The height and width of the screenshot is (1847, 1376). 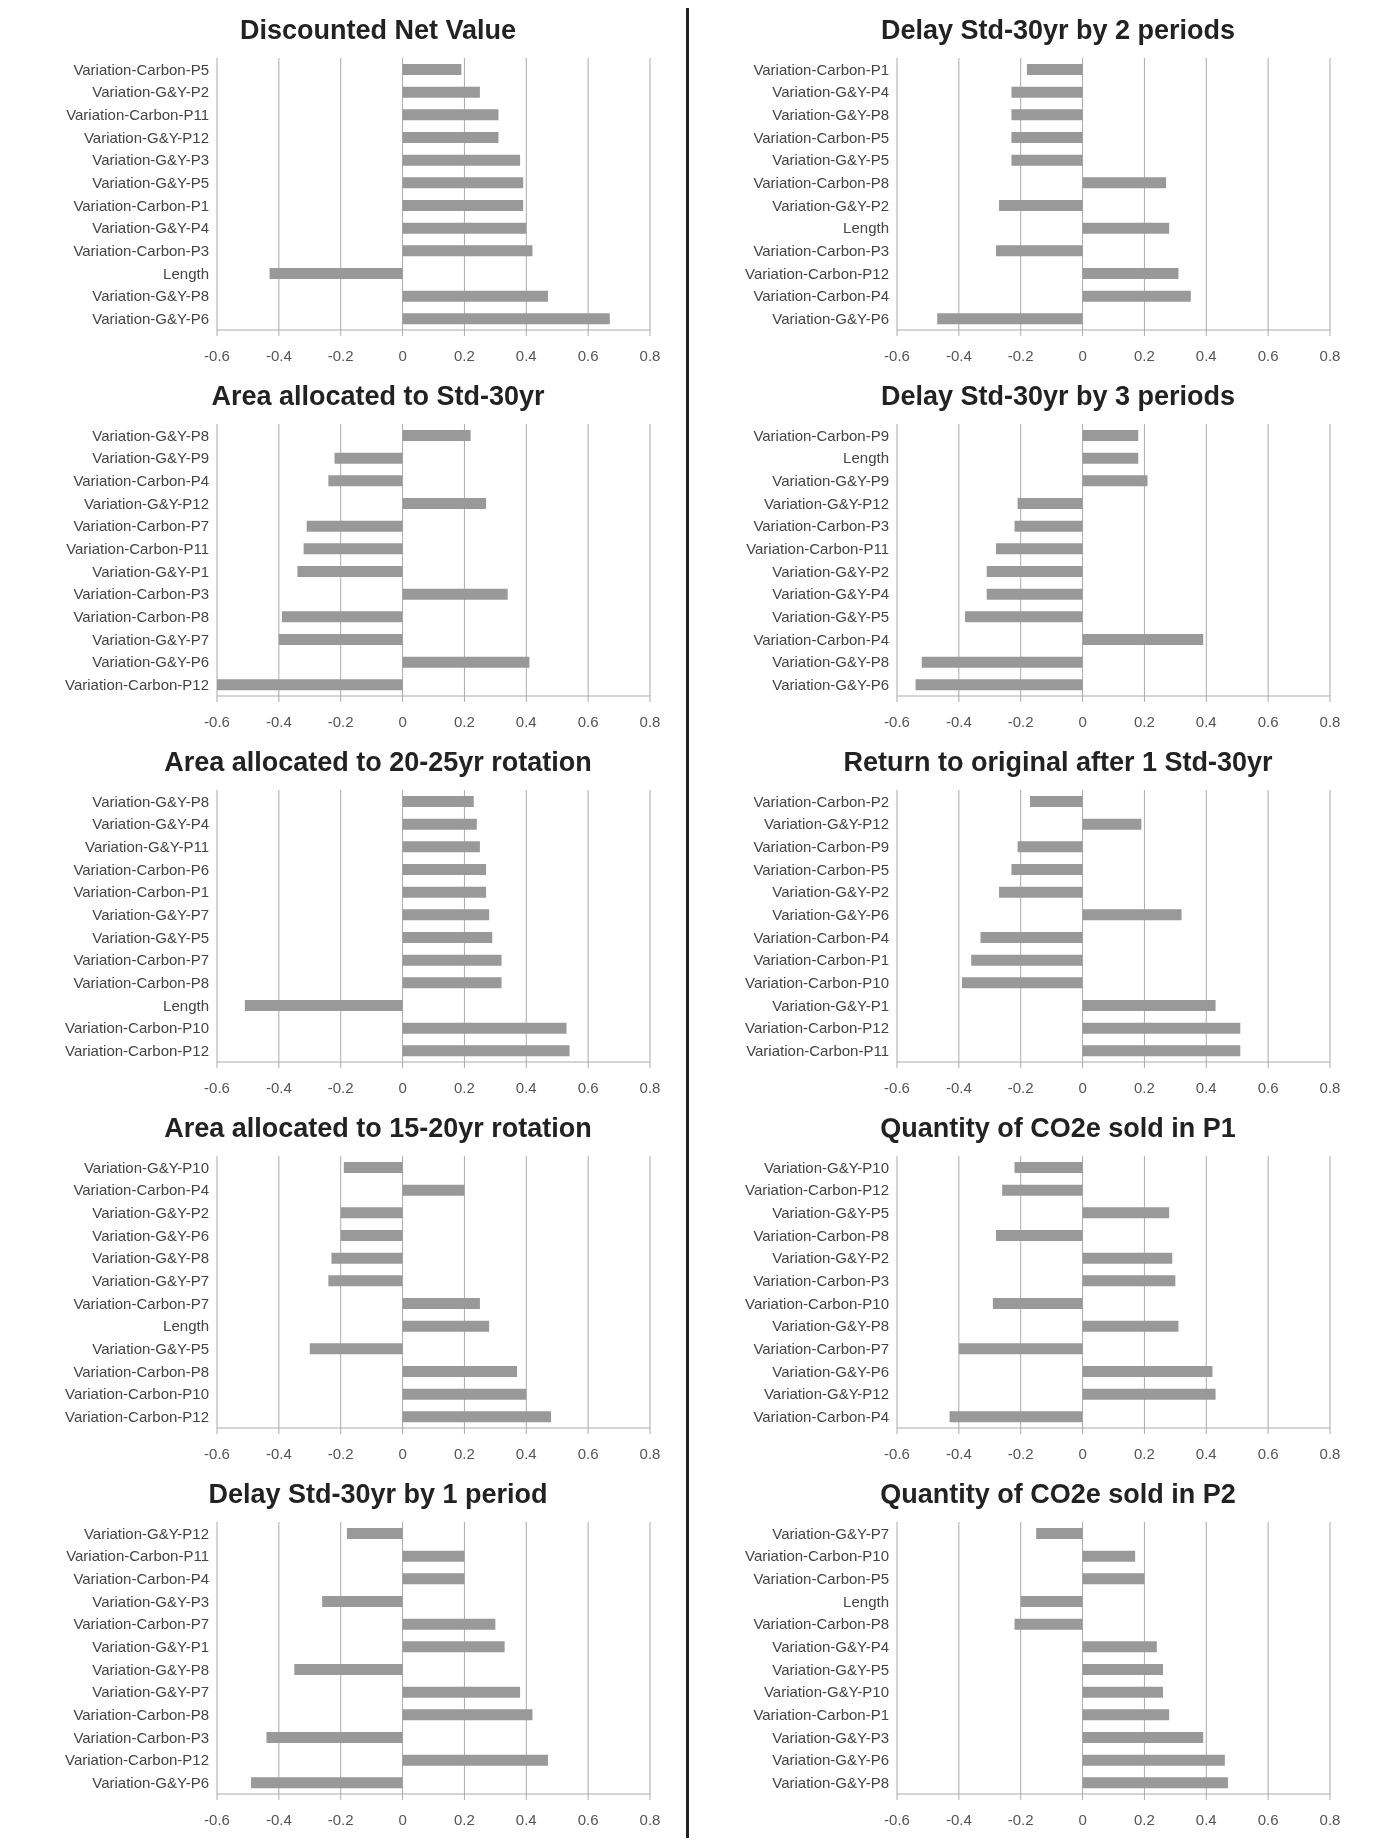 I want to click on y-tick-label: Variation-G&Y-P4, so click(x=830, y=594).